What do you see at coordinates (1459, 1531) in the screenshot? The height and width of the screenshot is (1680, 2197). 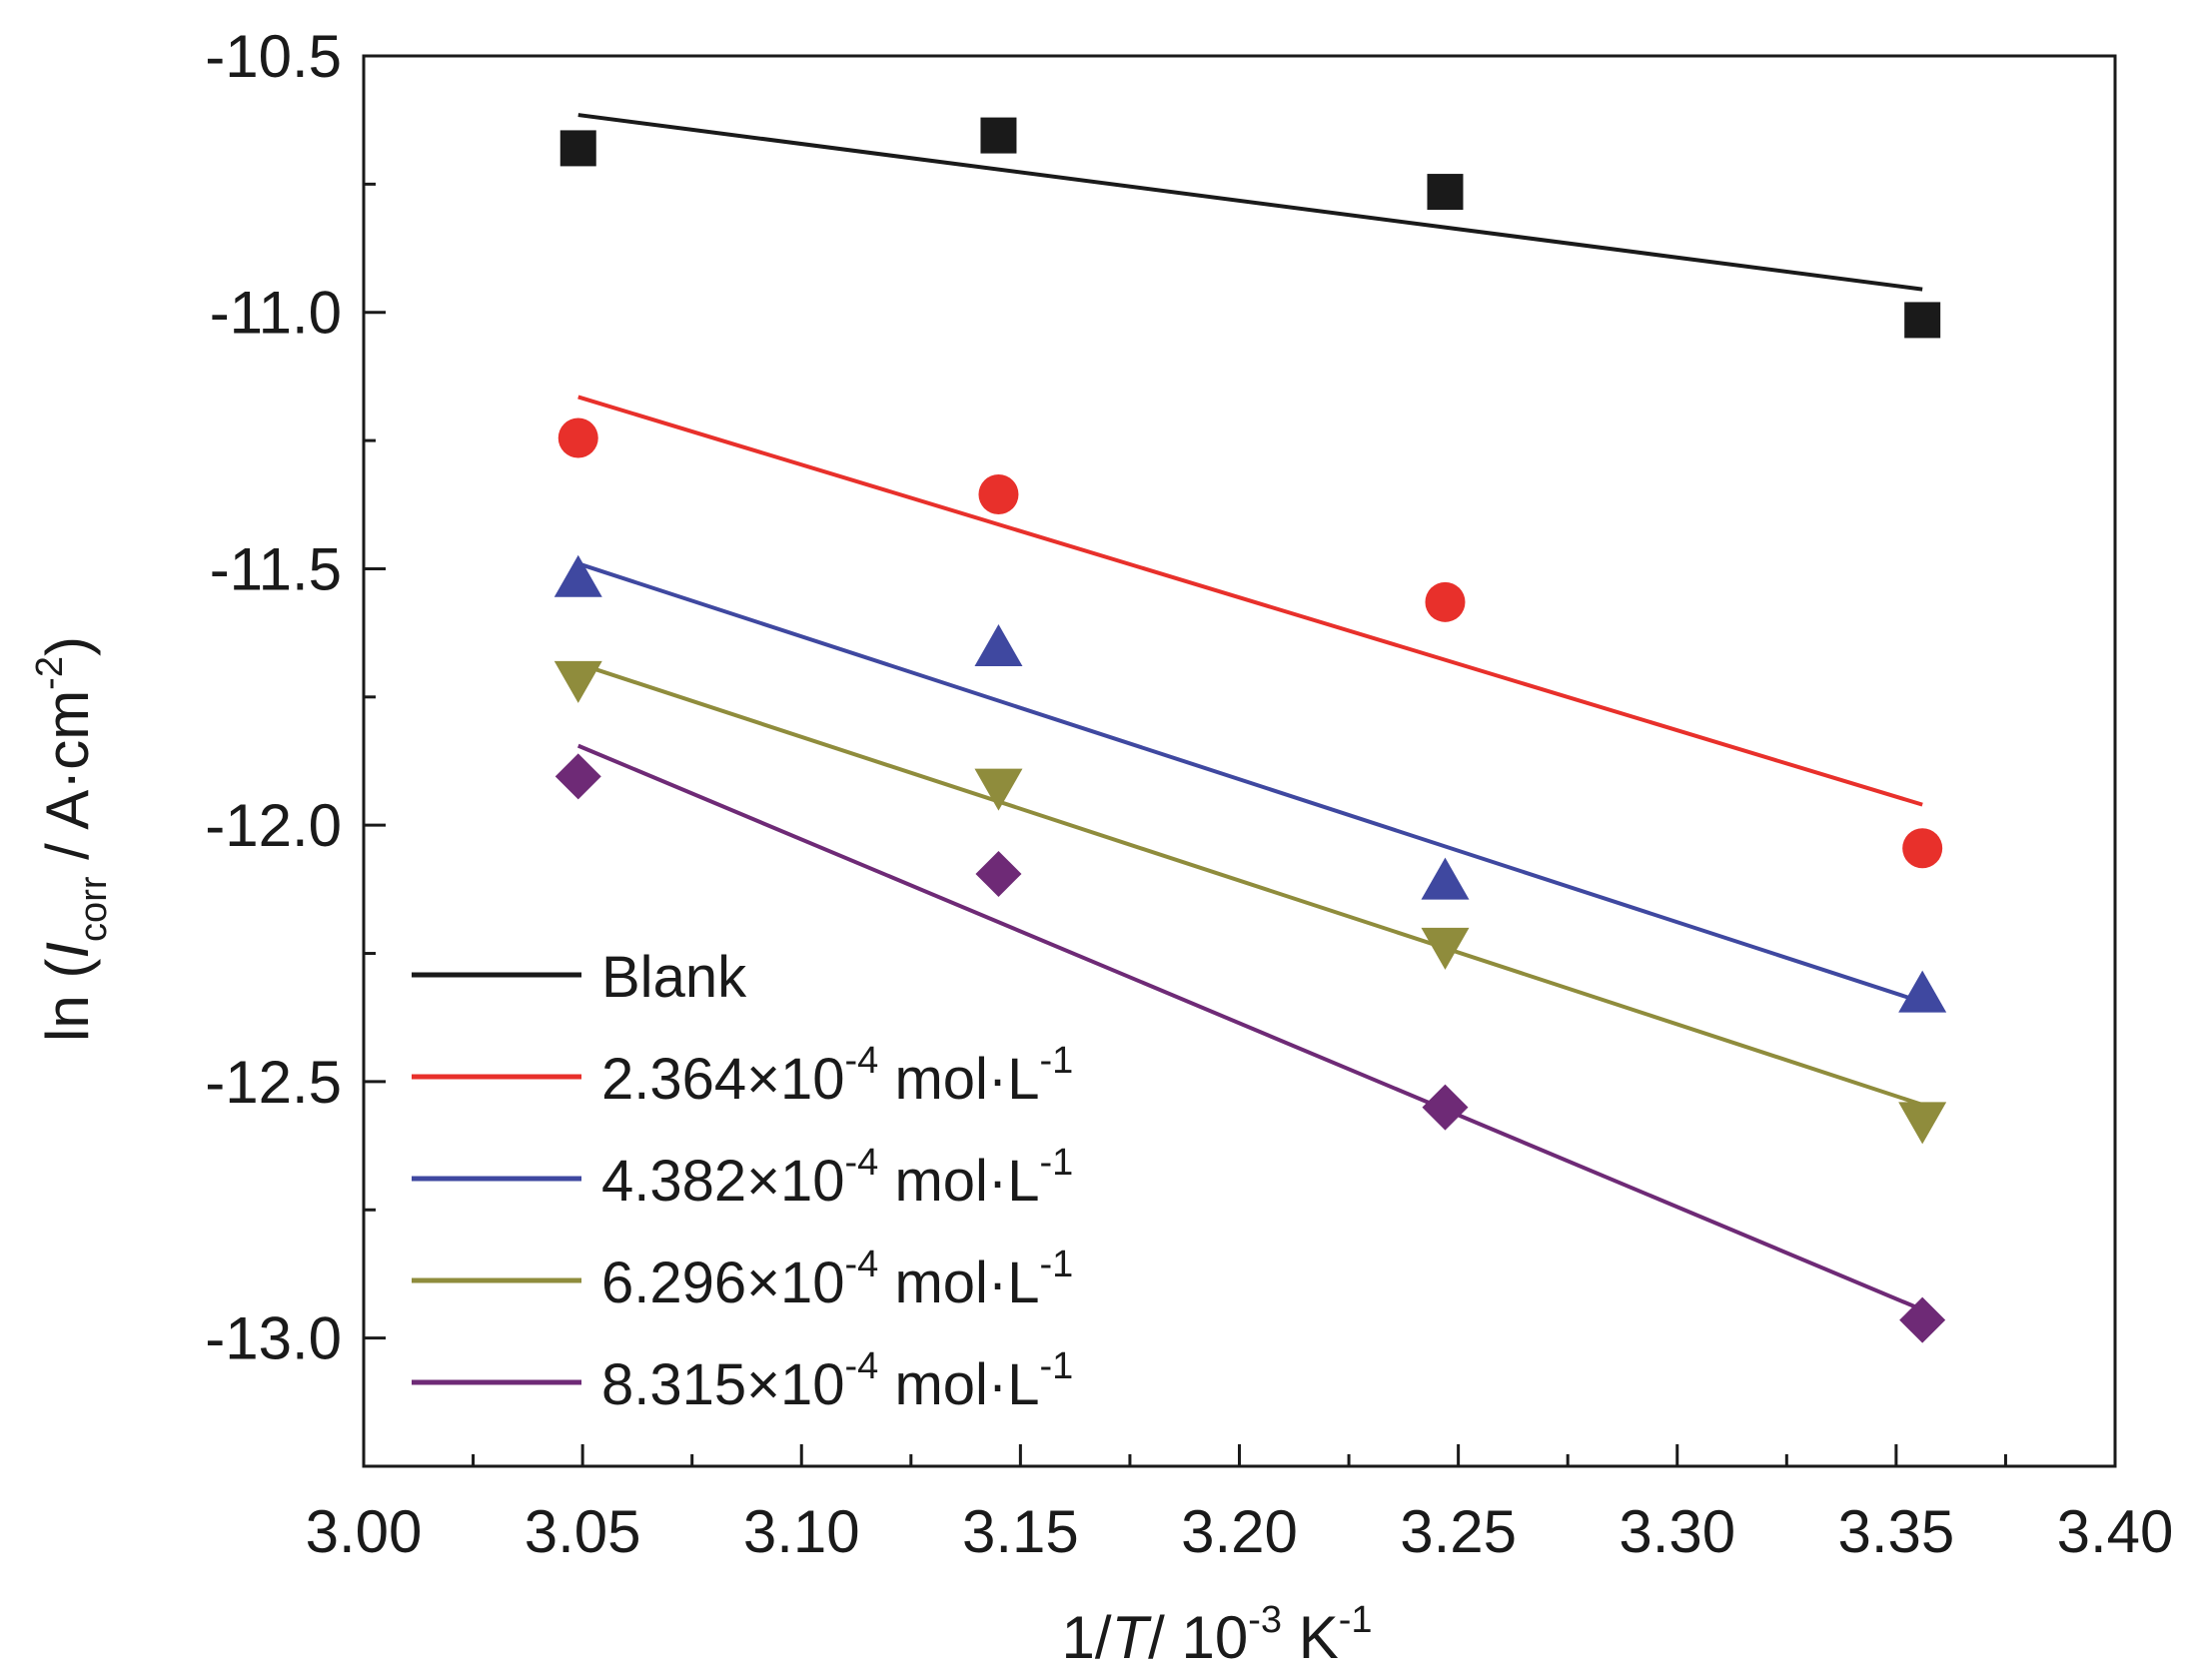 I see `x-tick-label: 3.25` at bounding box center [1459, 1531].